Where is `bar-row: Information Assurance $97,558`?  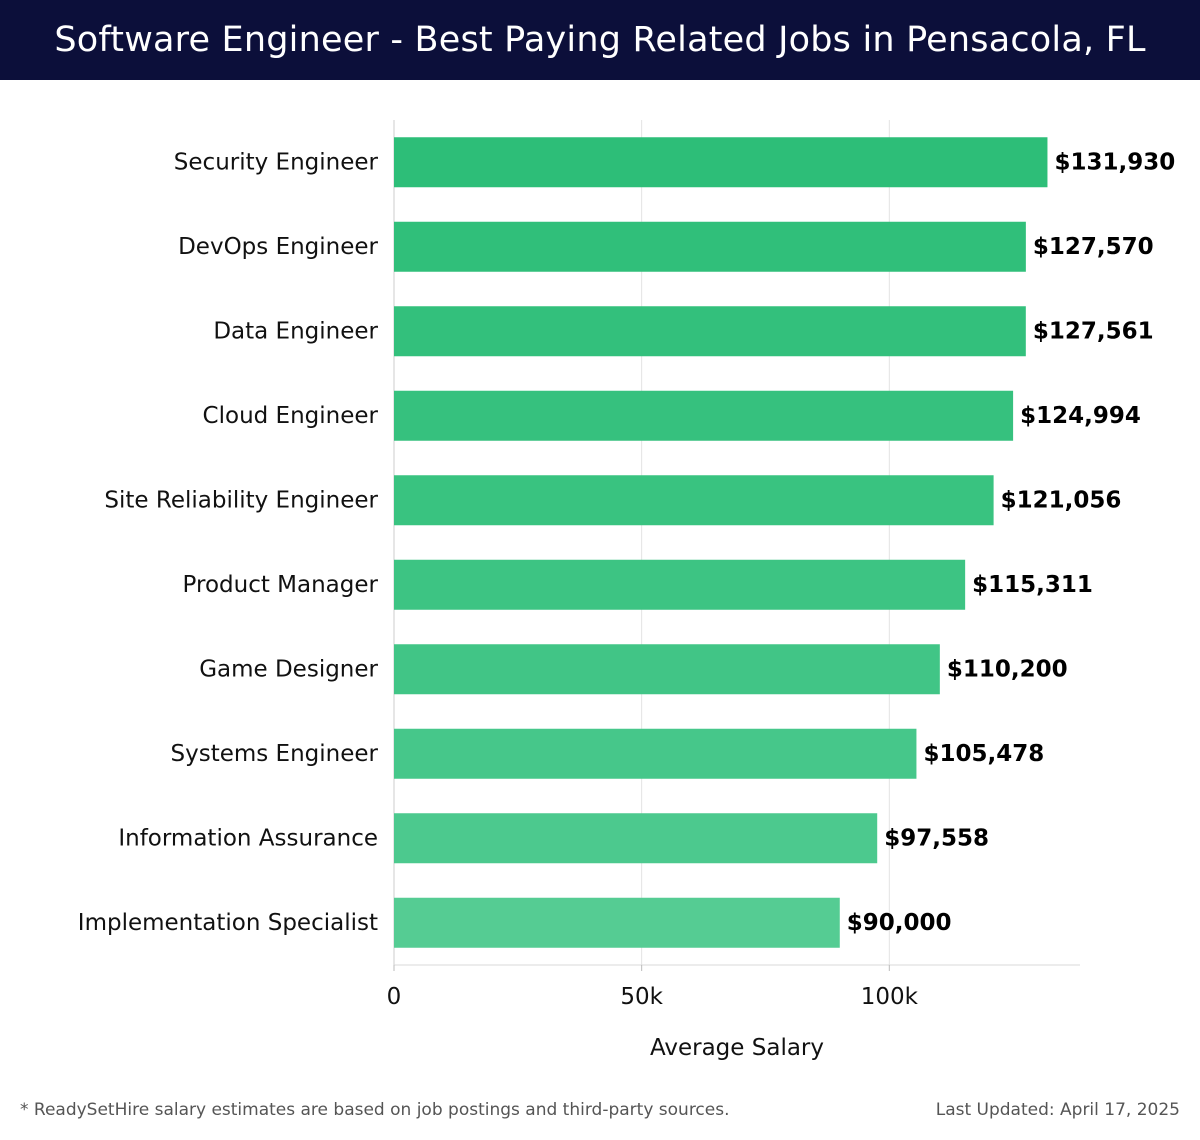
bar-row: Information Assurance $97,558 is located at coordinates (553, 838).